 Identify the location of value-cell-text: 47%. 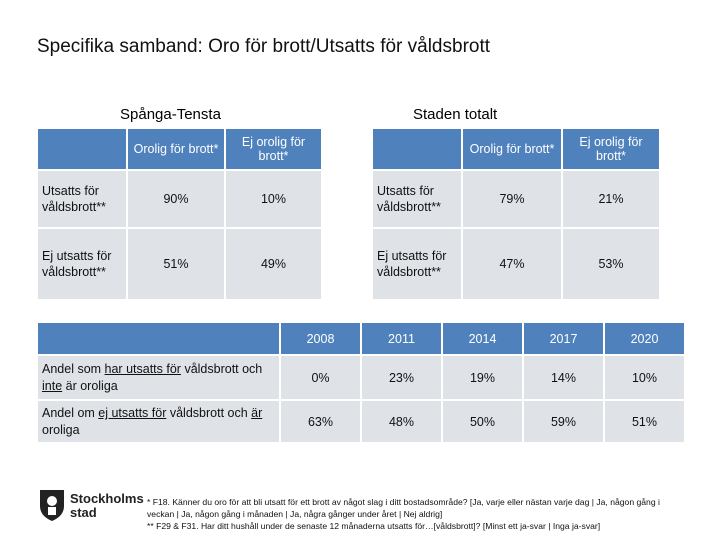
(512, 264).